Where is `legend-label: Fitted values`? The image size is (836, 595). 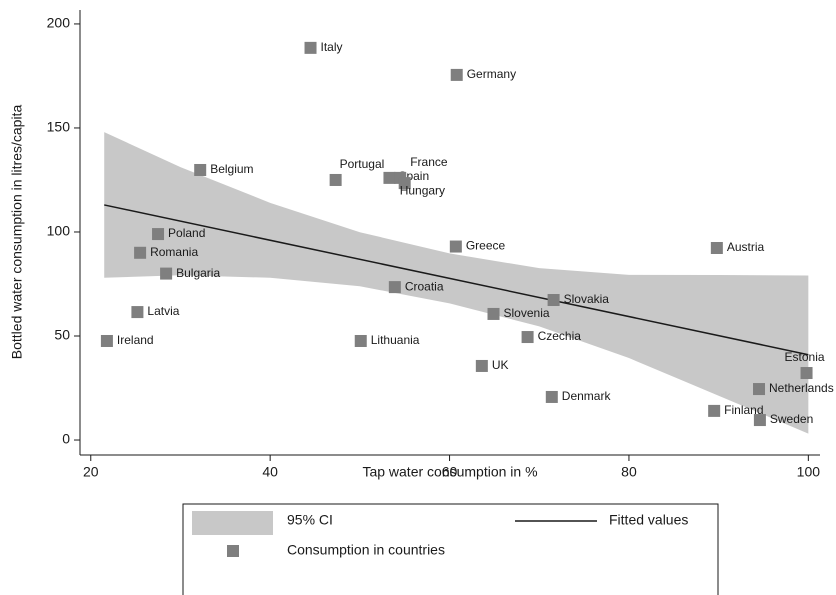
legend-label: Fitted values is located at coordinates (648, 520).